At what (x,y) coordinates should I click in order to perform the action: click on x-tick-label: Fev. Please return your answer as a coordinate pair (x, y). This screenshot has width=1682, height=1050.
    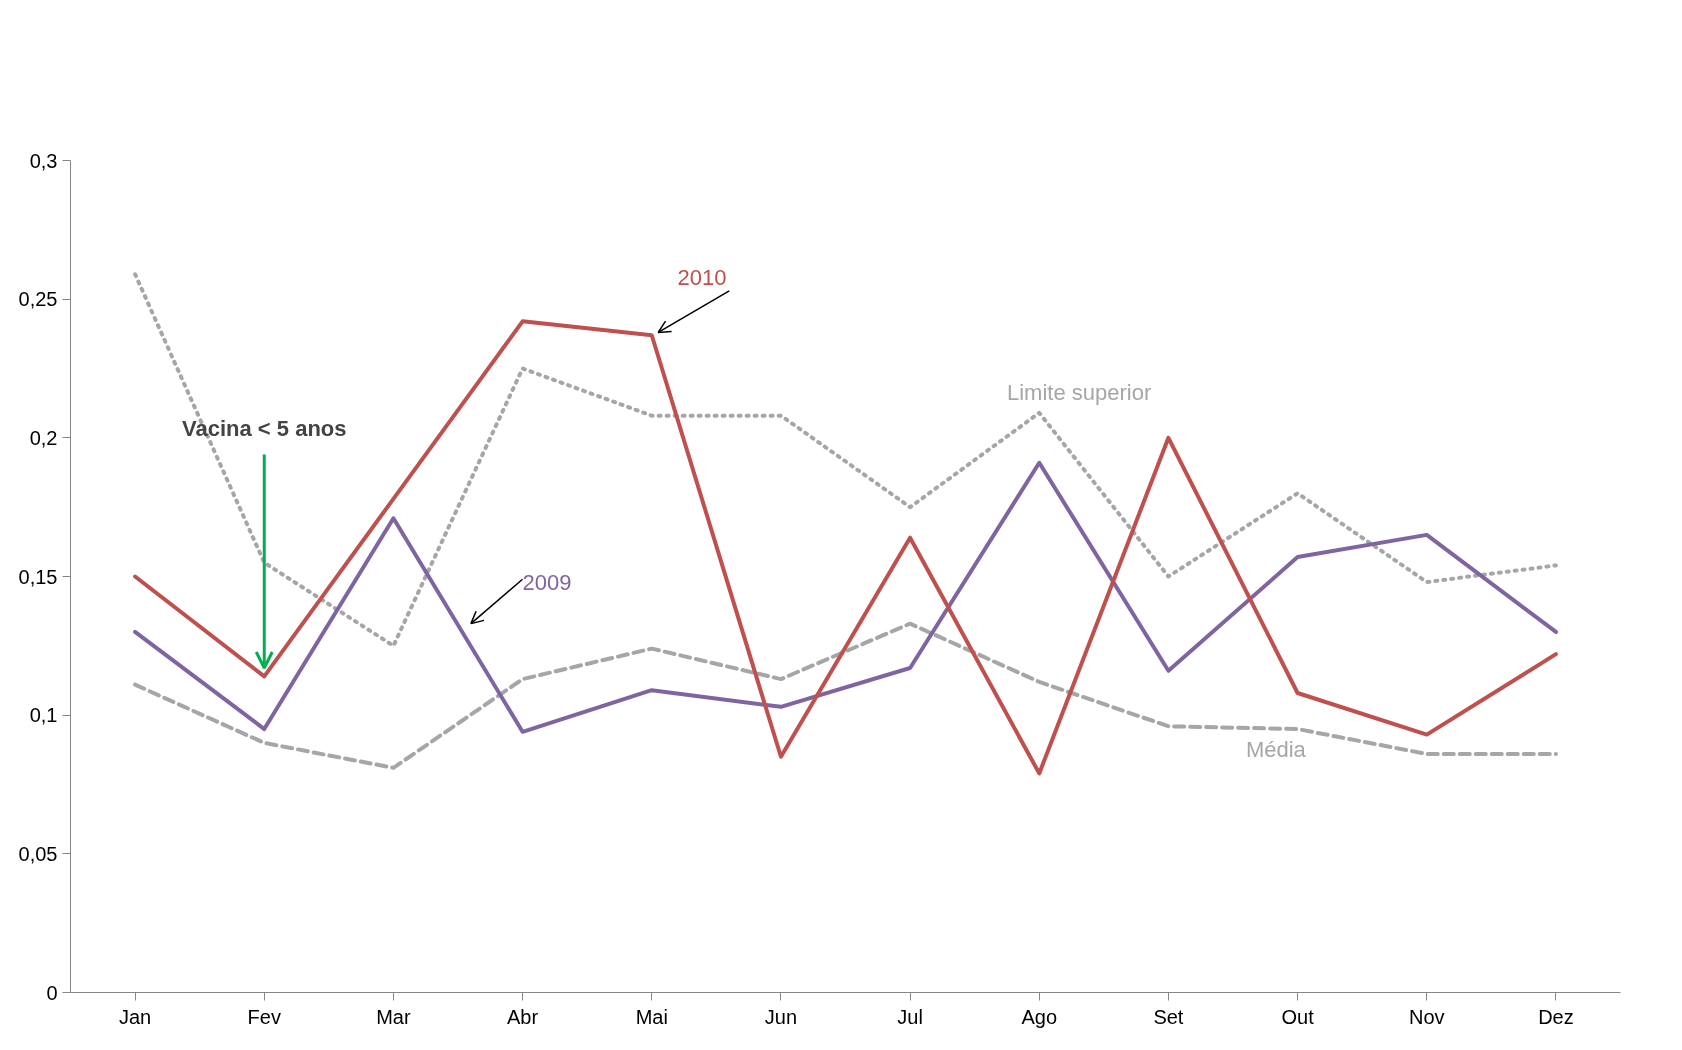
    Looking at the image, I should click on (264, 1016).